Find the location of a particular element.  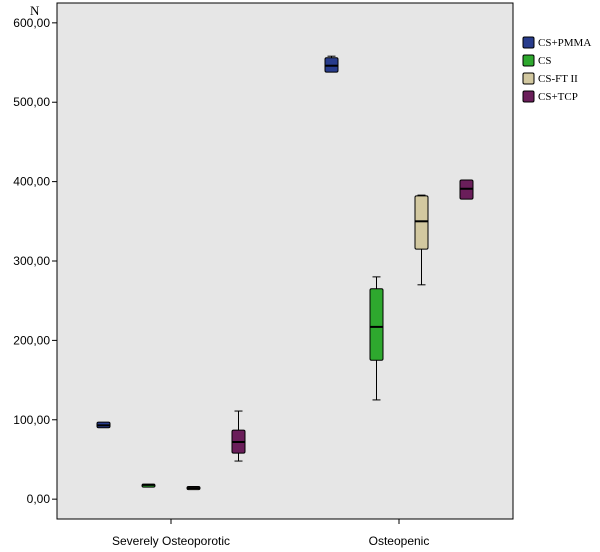

y-tick-label: 300,00 is located at coordinates (31, 261).